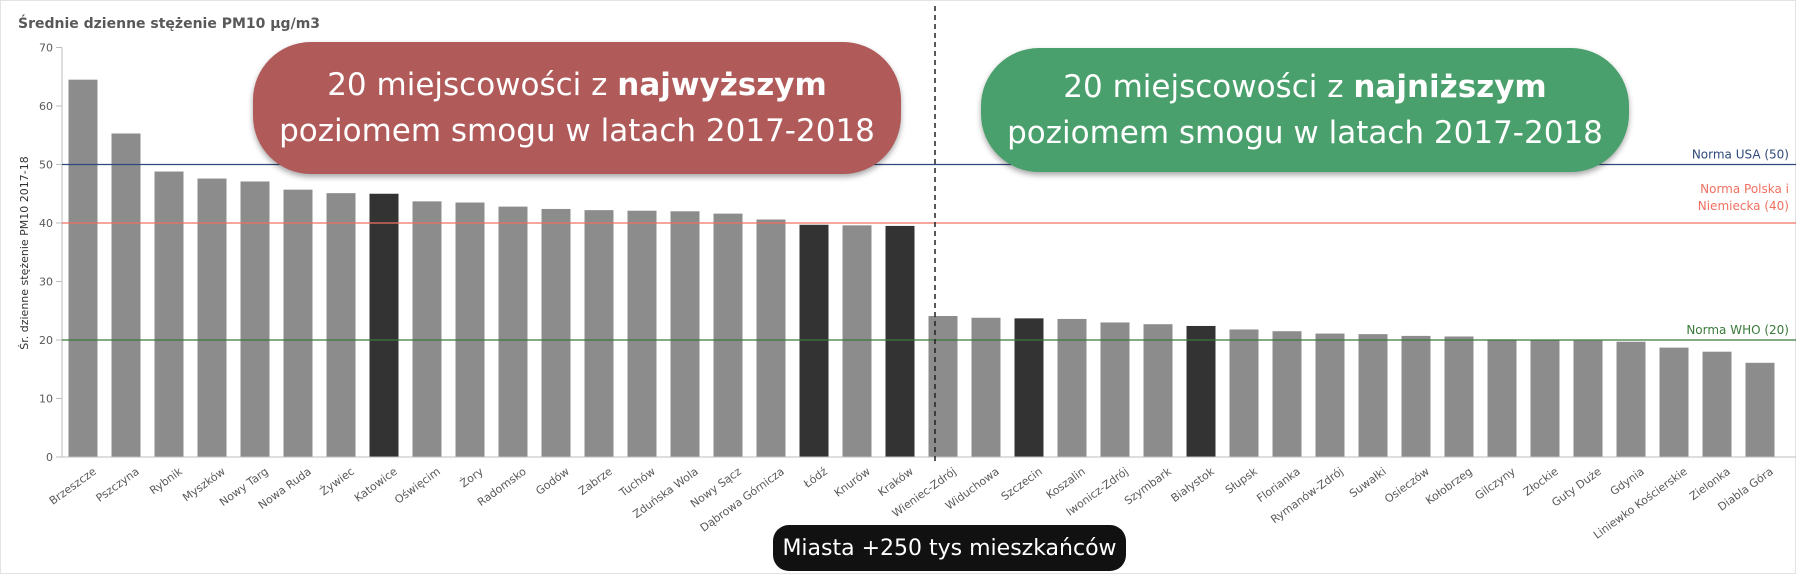 The height and width of the screenshot is (574, 1796). I want to click on x-tick-label: Gdynia, so click(1627, 481).